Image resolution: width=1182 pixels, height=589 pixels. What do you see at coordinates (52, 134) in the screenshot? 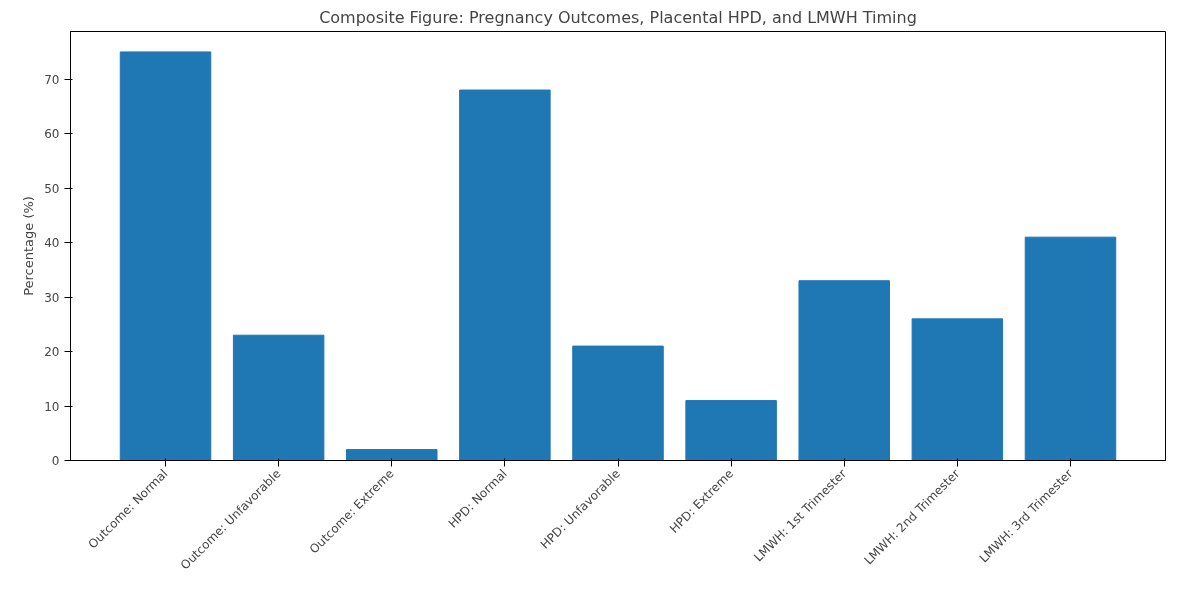
I see `y-tick-label: 60` at bounding box center [52, 134].